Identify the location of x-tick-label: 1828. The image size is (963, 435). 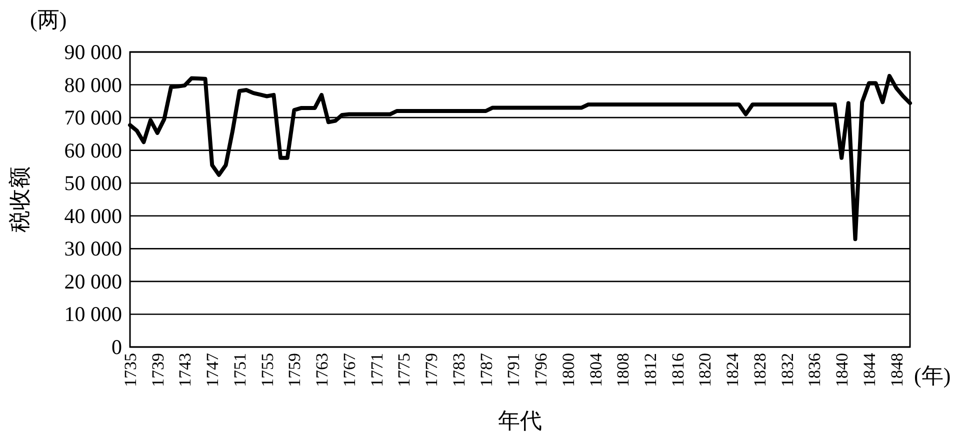
(760, 370).